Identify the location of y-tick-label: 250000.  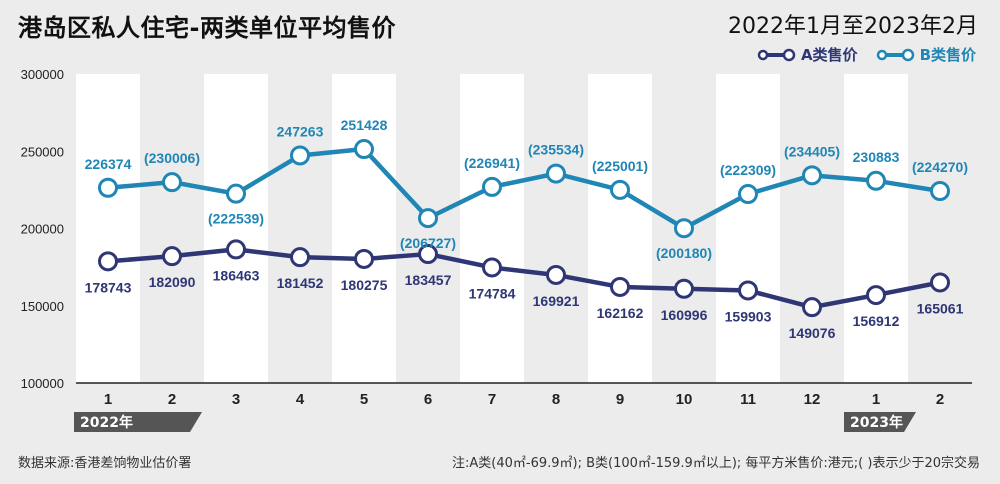
(42, 151).